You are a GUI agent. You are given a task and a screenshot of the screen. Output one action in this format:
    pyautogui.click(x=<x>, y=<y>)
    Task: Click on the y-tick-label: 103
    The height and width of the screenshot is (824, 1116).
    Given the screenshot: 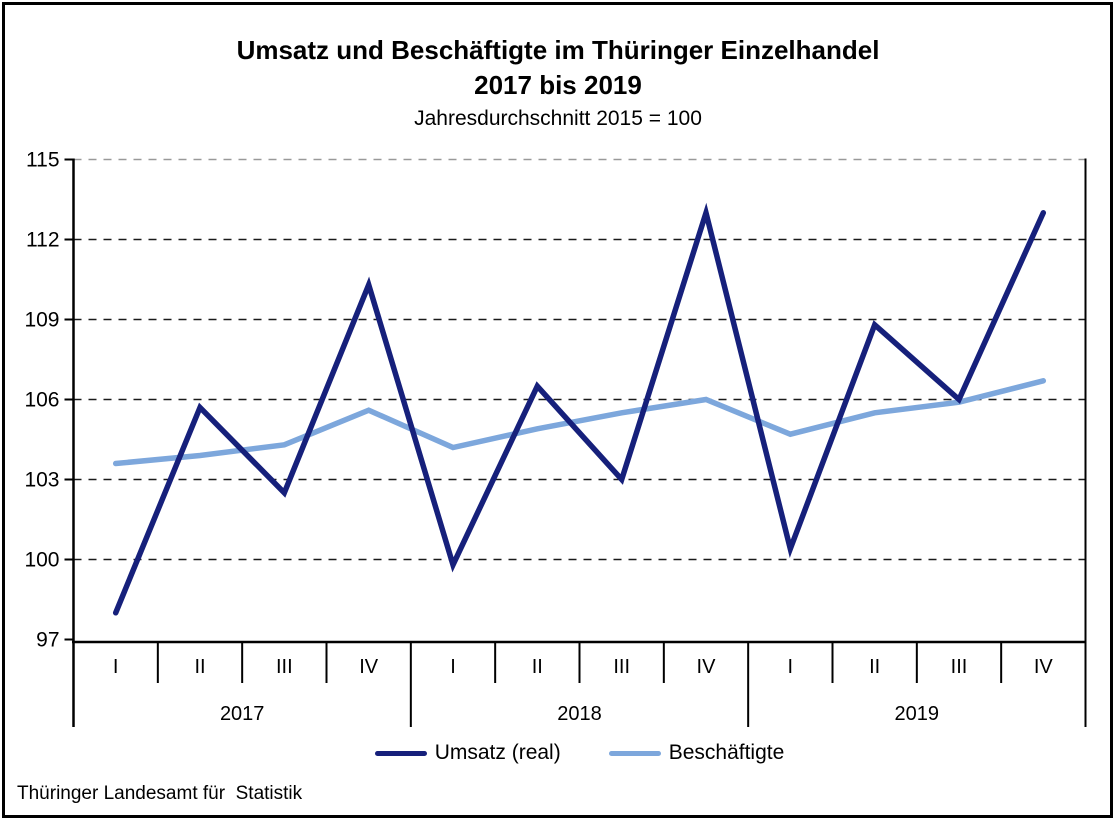 What is the action you would take?
    pyautogui.click(x=41, y=480)
    